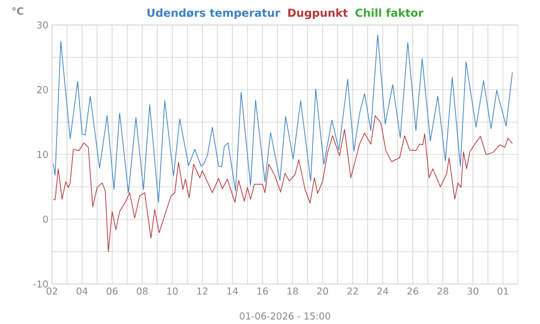  Describe the element at coordinates (202, 291) in the screenshot. I see `x-tick-label: 12` at that location.